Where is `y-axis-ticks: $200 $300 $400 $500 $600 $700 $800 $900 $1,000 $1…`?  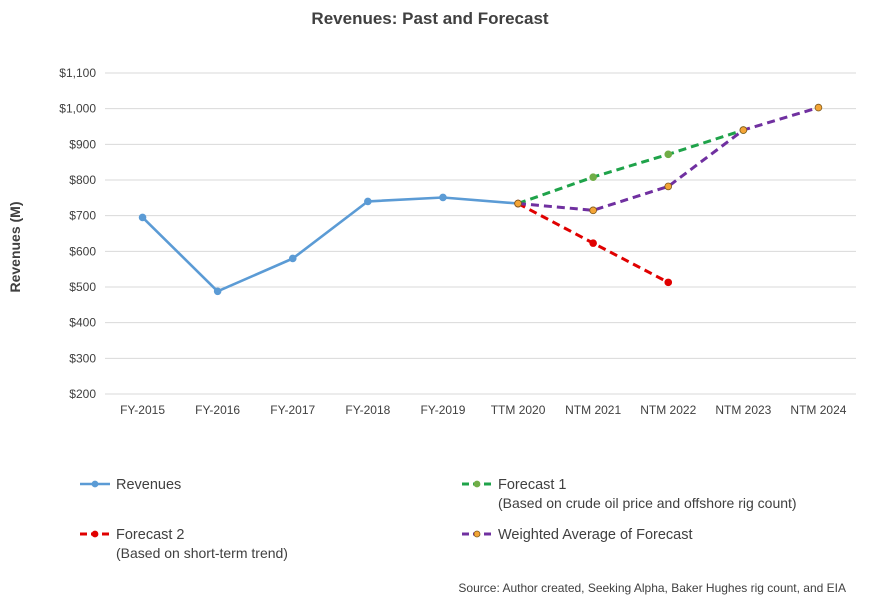
y-axis-ticks: $200 $300 $400 $500 $600 $700 $800 $900 $1,000 $1… is located at coordinates (77, 233).